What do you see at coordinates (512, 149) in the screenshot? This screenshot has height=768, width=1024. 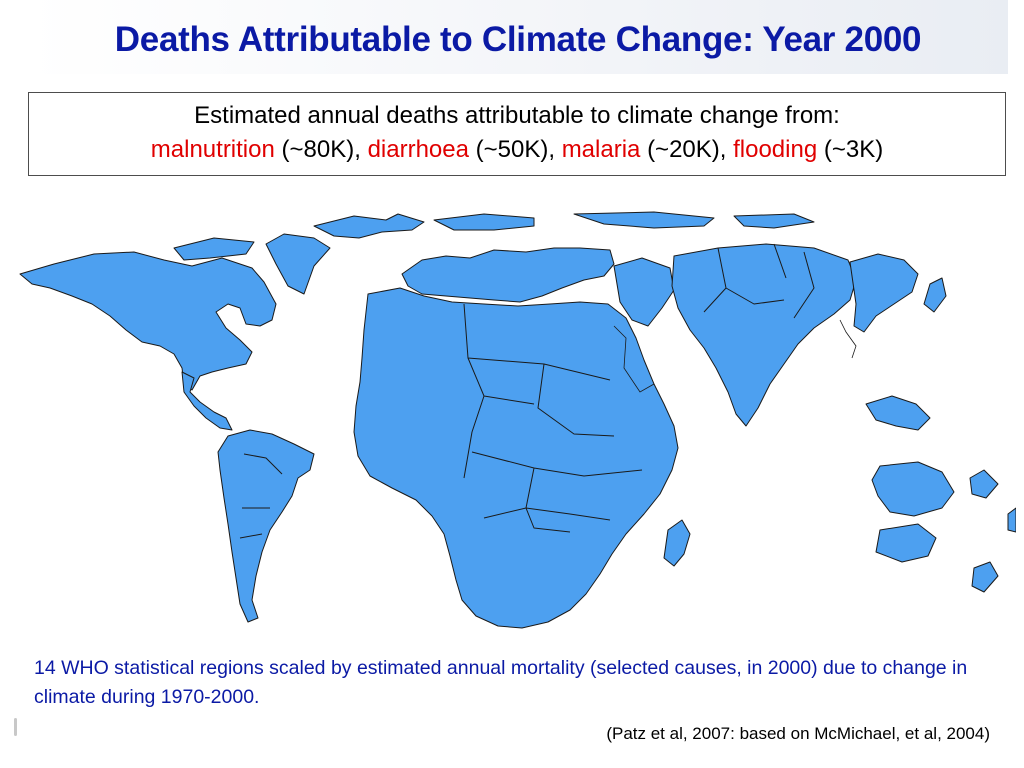 I see `cause-value: (~50K)` at bounding box center [512, 149].